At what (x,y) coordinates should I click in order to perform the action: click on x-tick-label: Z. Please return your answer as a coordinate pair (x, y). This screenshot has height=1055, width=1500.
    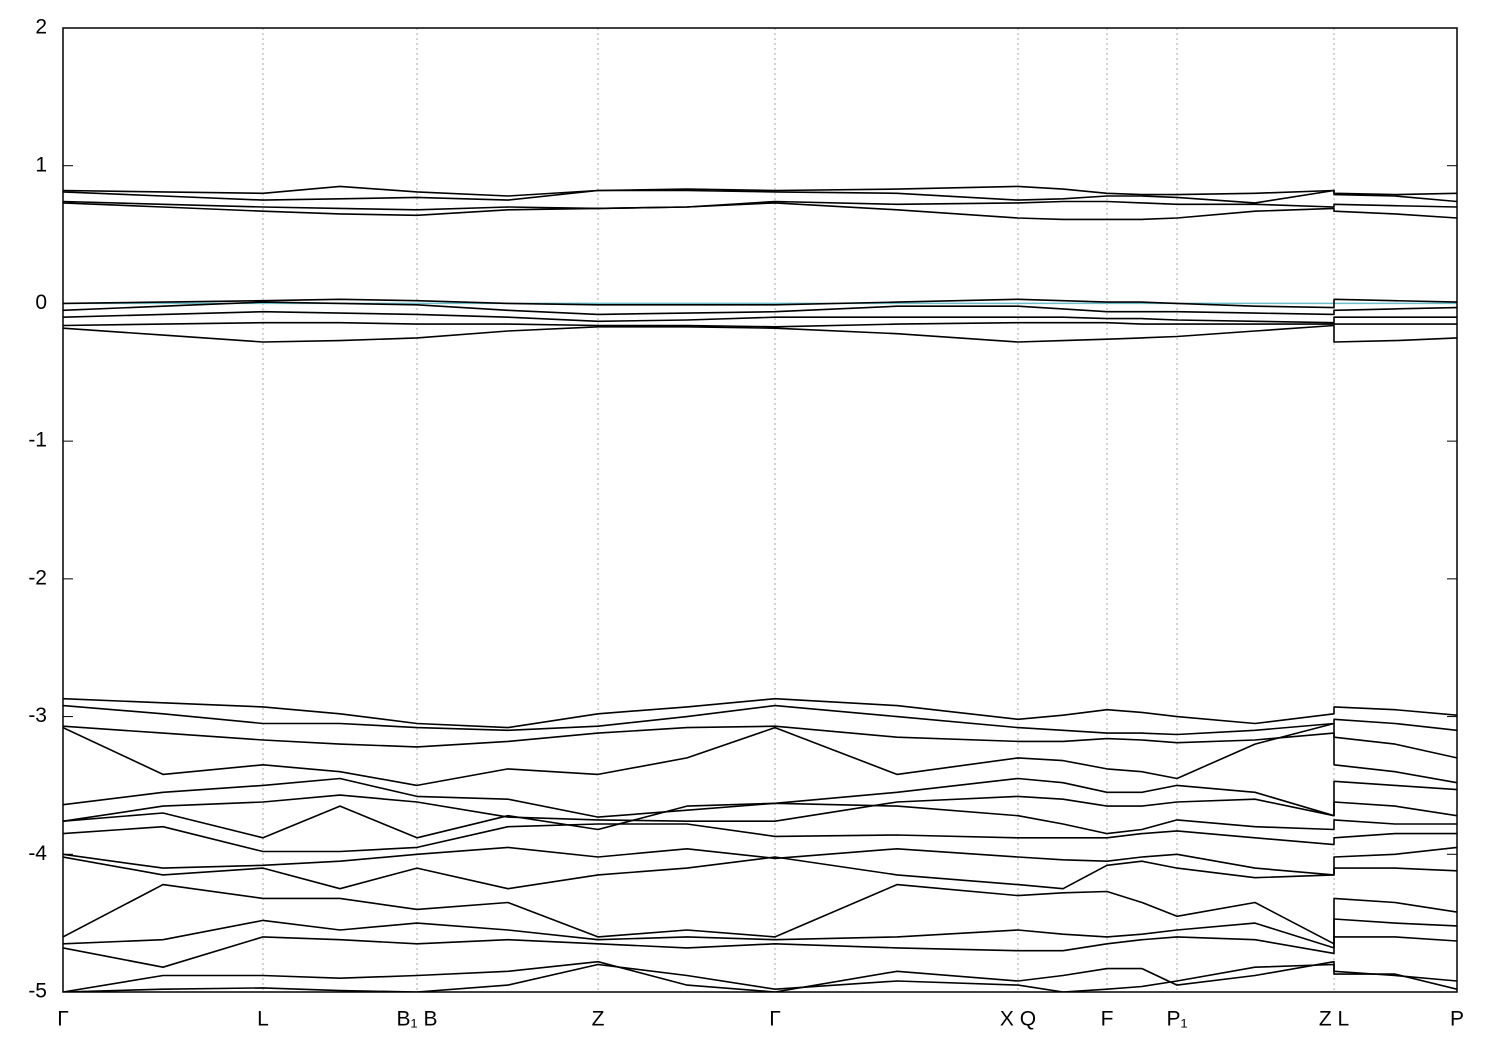
    Looking at the image, I should click on (598, 1019).